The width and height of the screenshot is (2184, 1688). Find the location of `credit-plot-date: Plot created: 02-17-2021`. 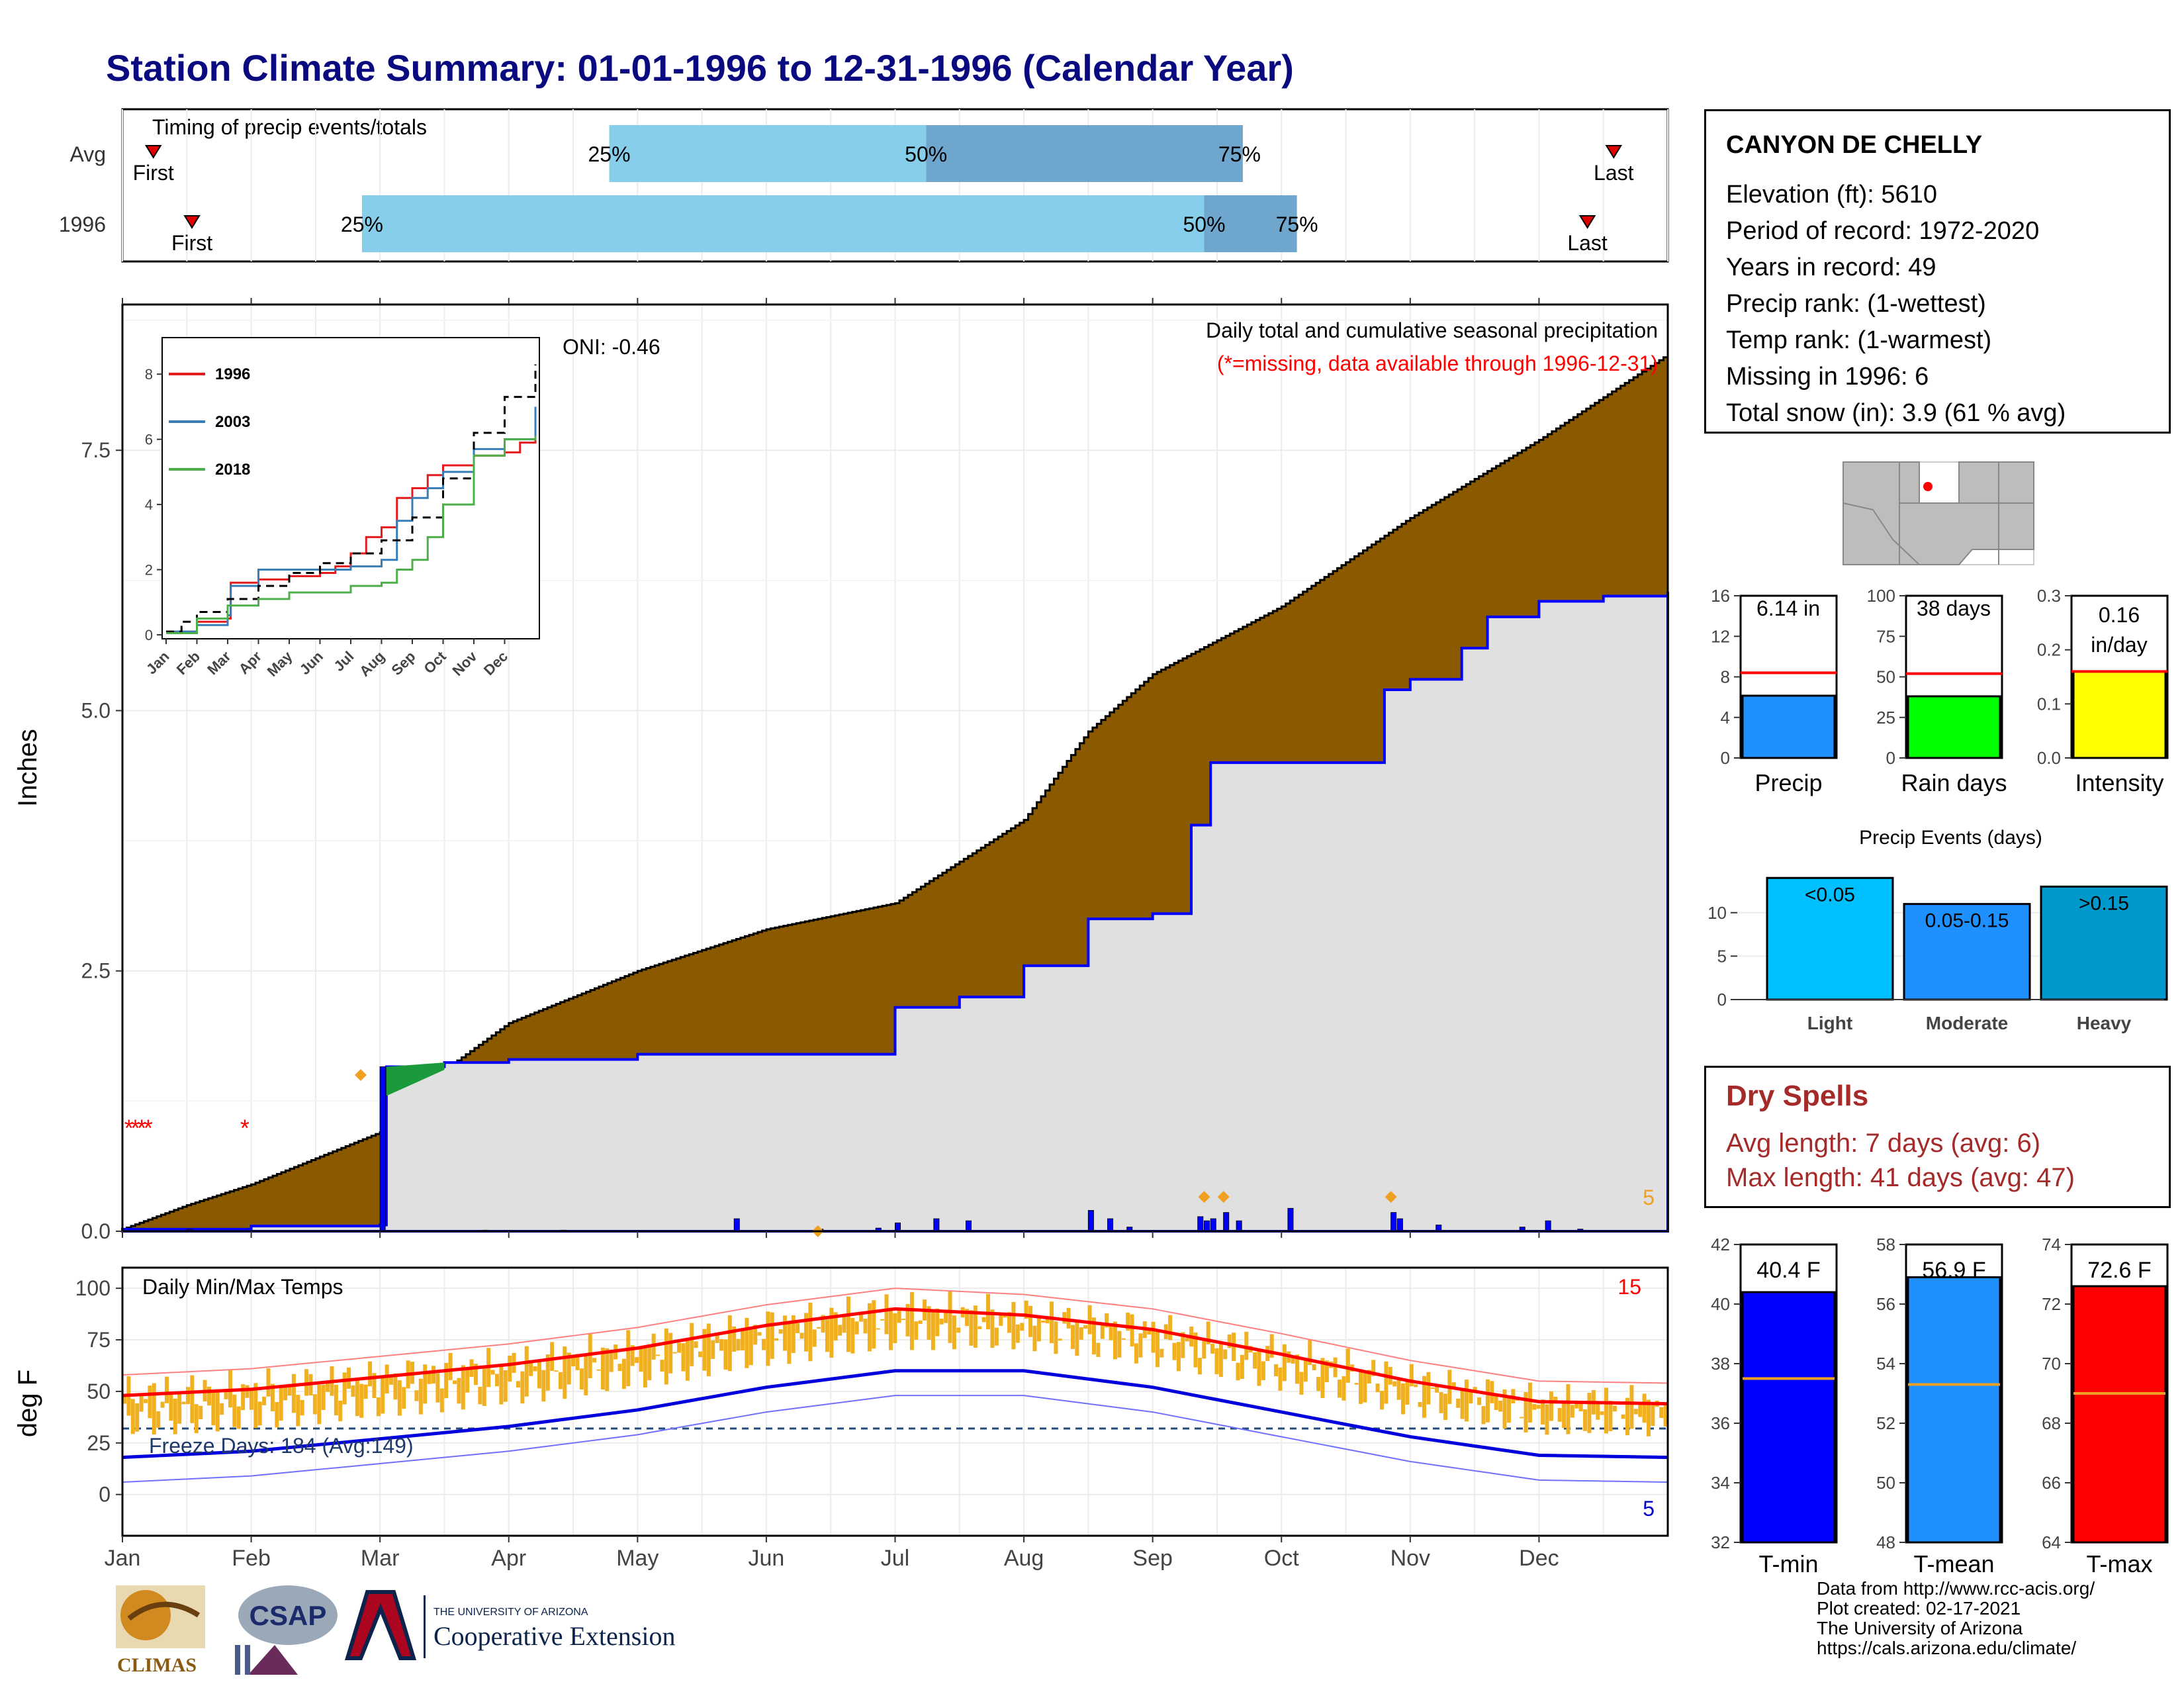

credit-plot-date: Plot created: 02-17-2021 is located at coordinates (1919, 1608).